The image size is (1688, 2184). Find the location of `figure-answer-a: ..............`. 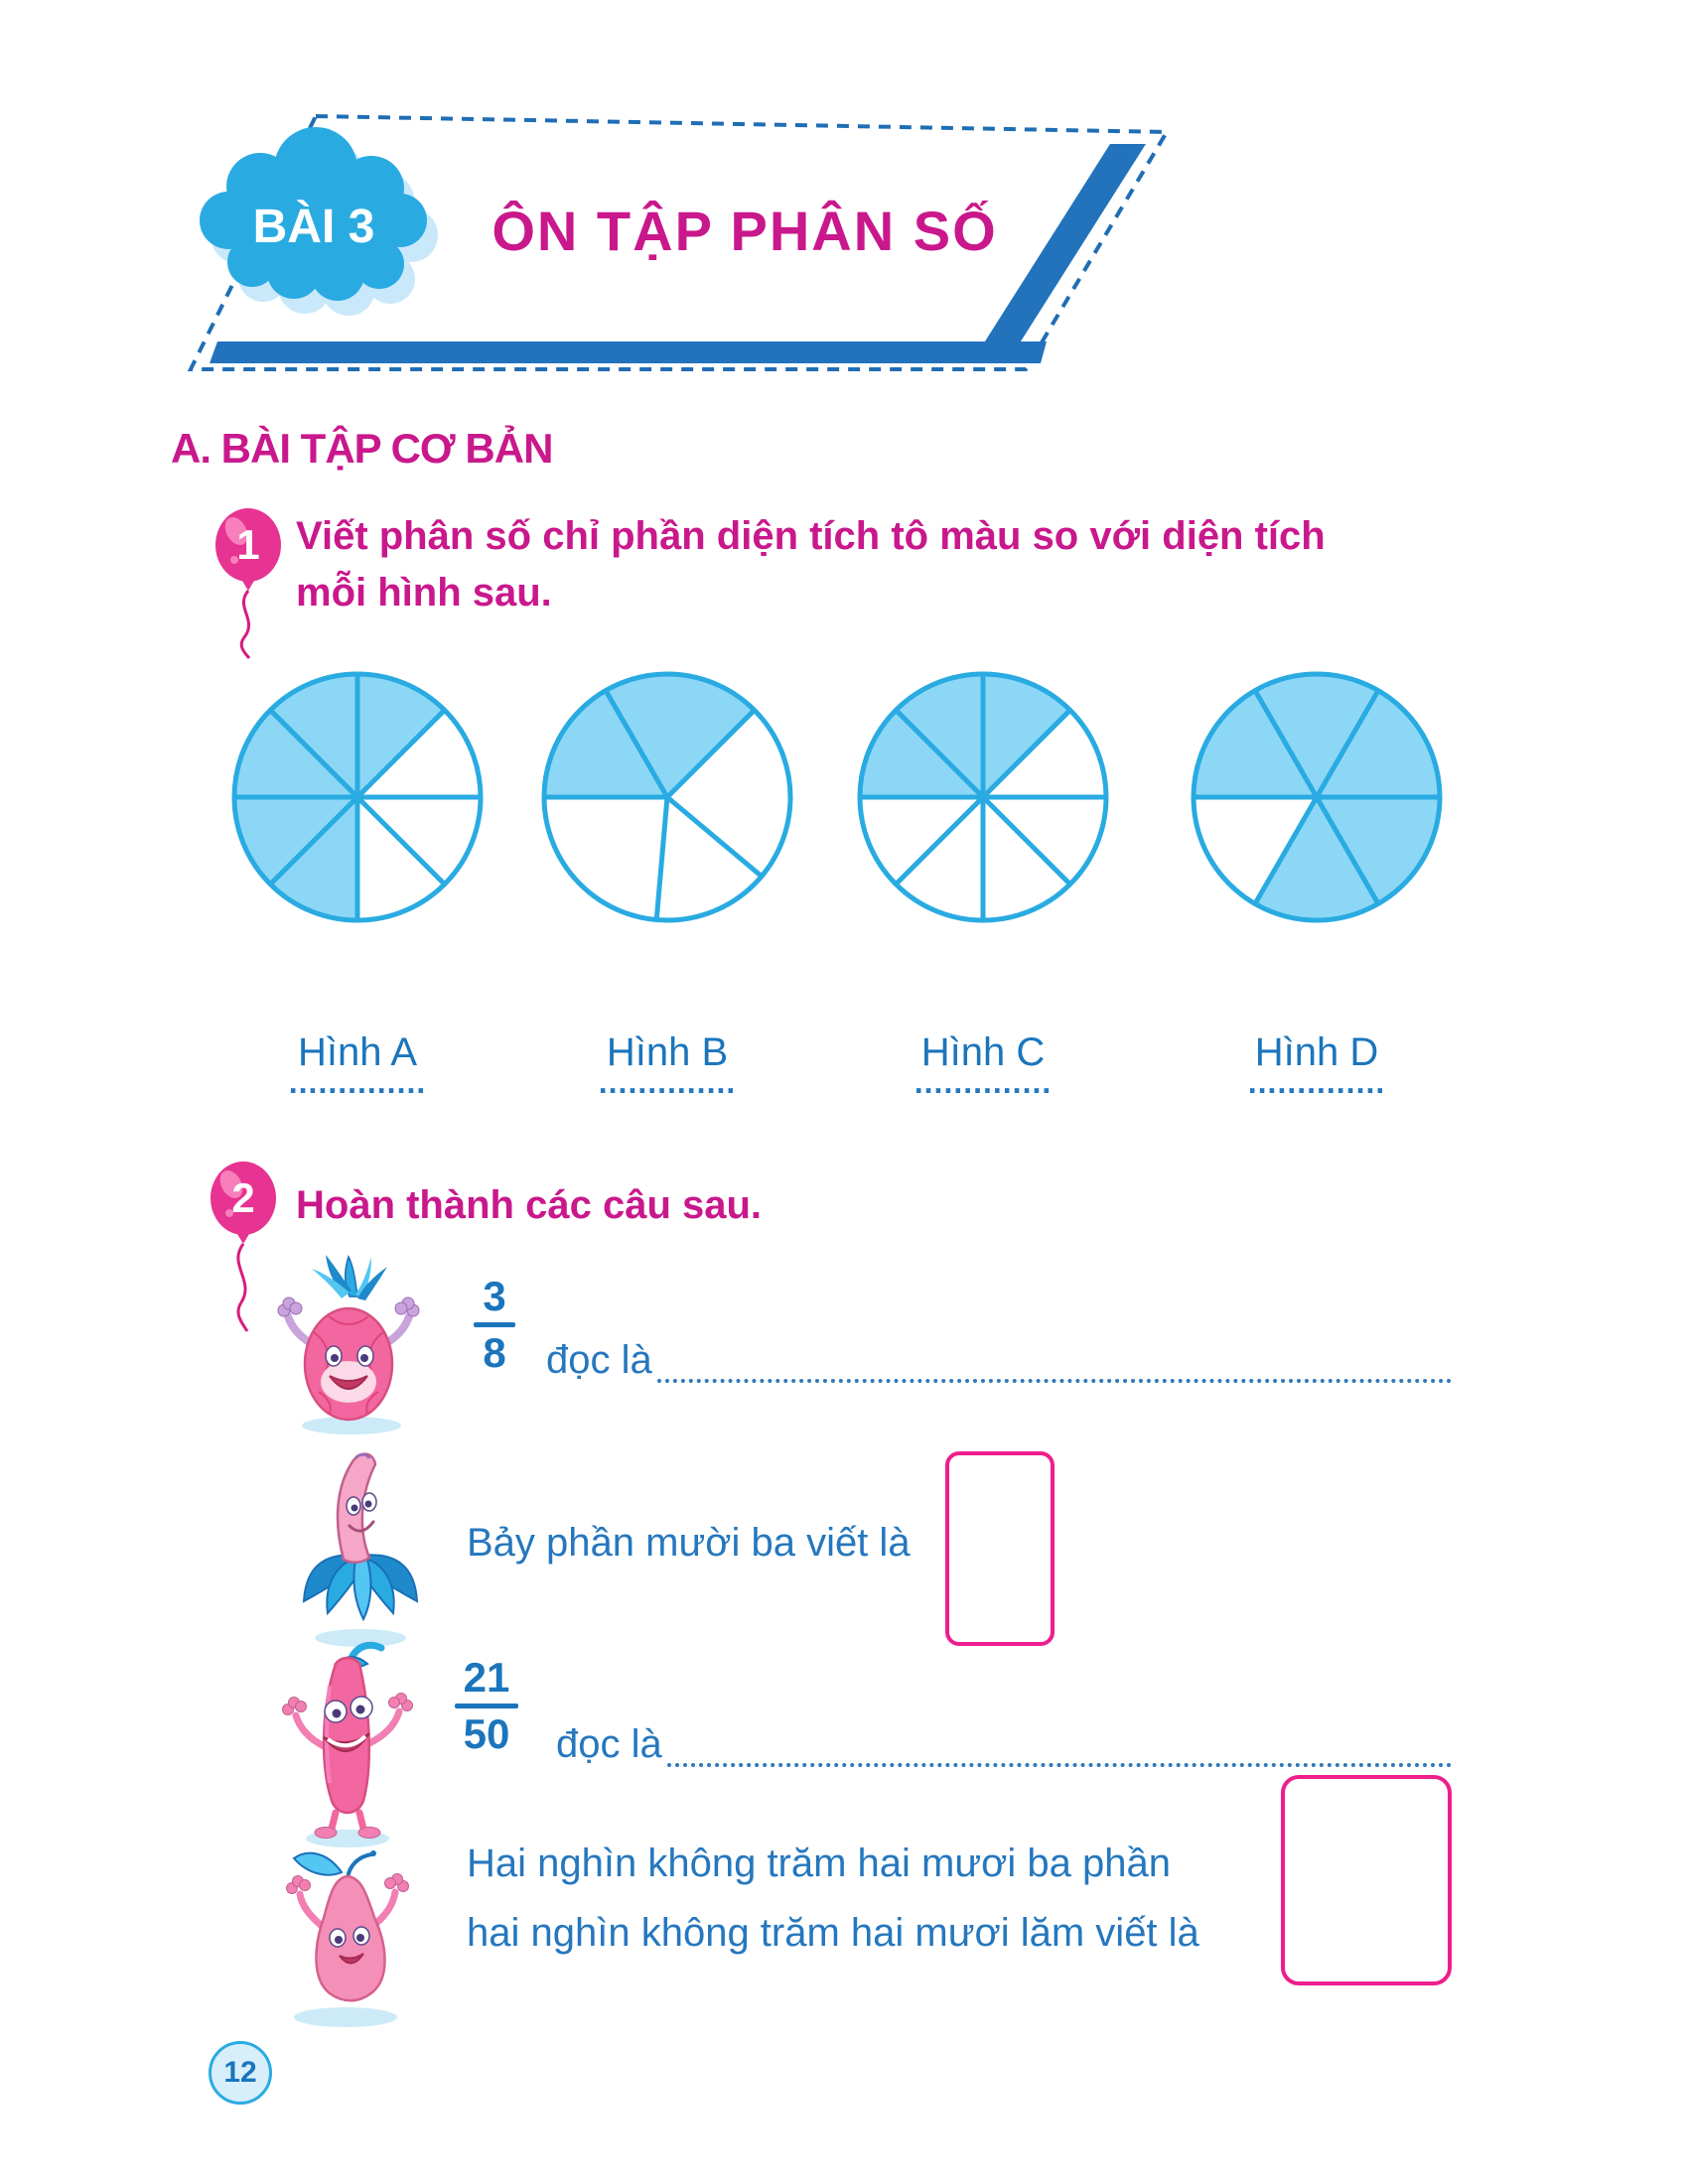

figure-answer-a: .............. is located at coordinates (357, 1082).